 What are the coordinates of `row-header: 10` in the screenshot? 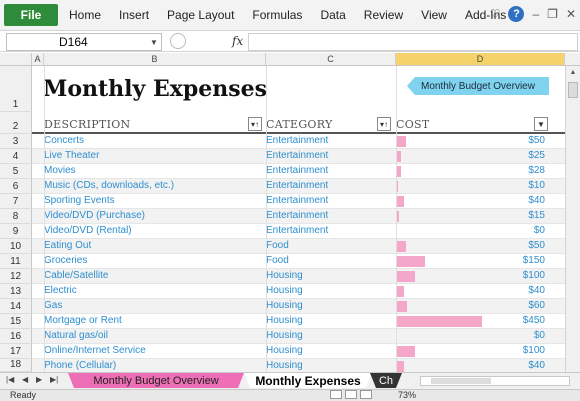 It's located at (16, 246).